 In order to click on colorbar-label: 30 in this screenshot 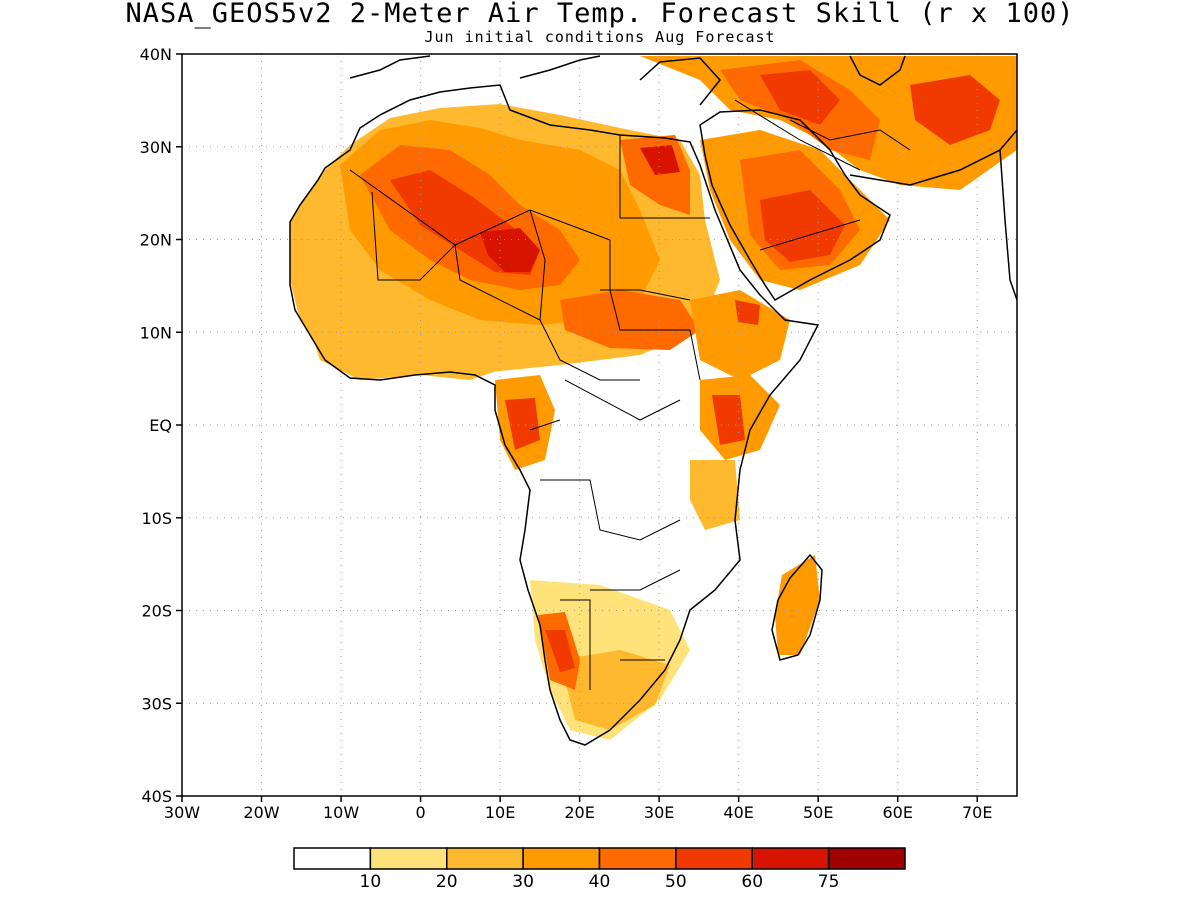, I will do `click(523, 882)`.